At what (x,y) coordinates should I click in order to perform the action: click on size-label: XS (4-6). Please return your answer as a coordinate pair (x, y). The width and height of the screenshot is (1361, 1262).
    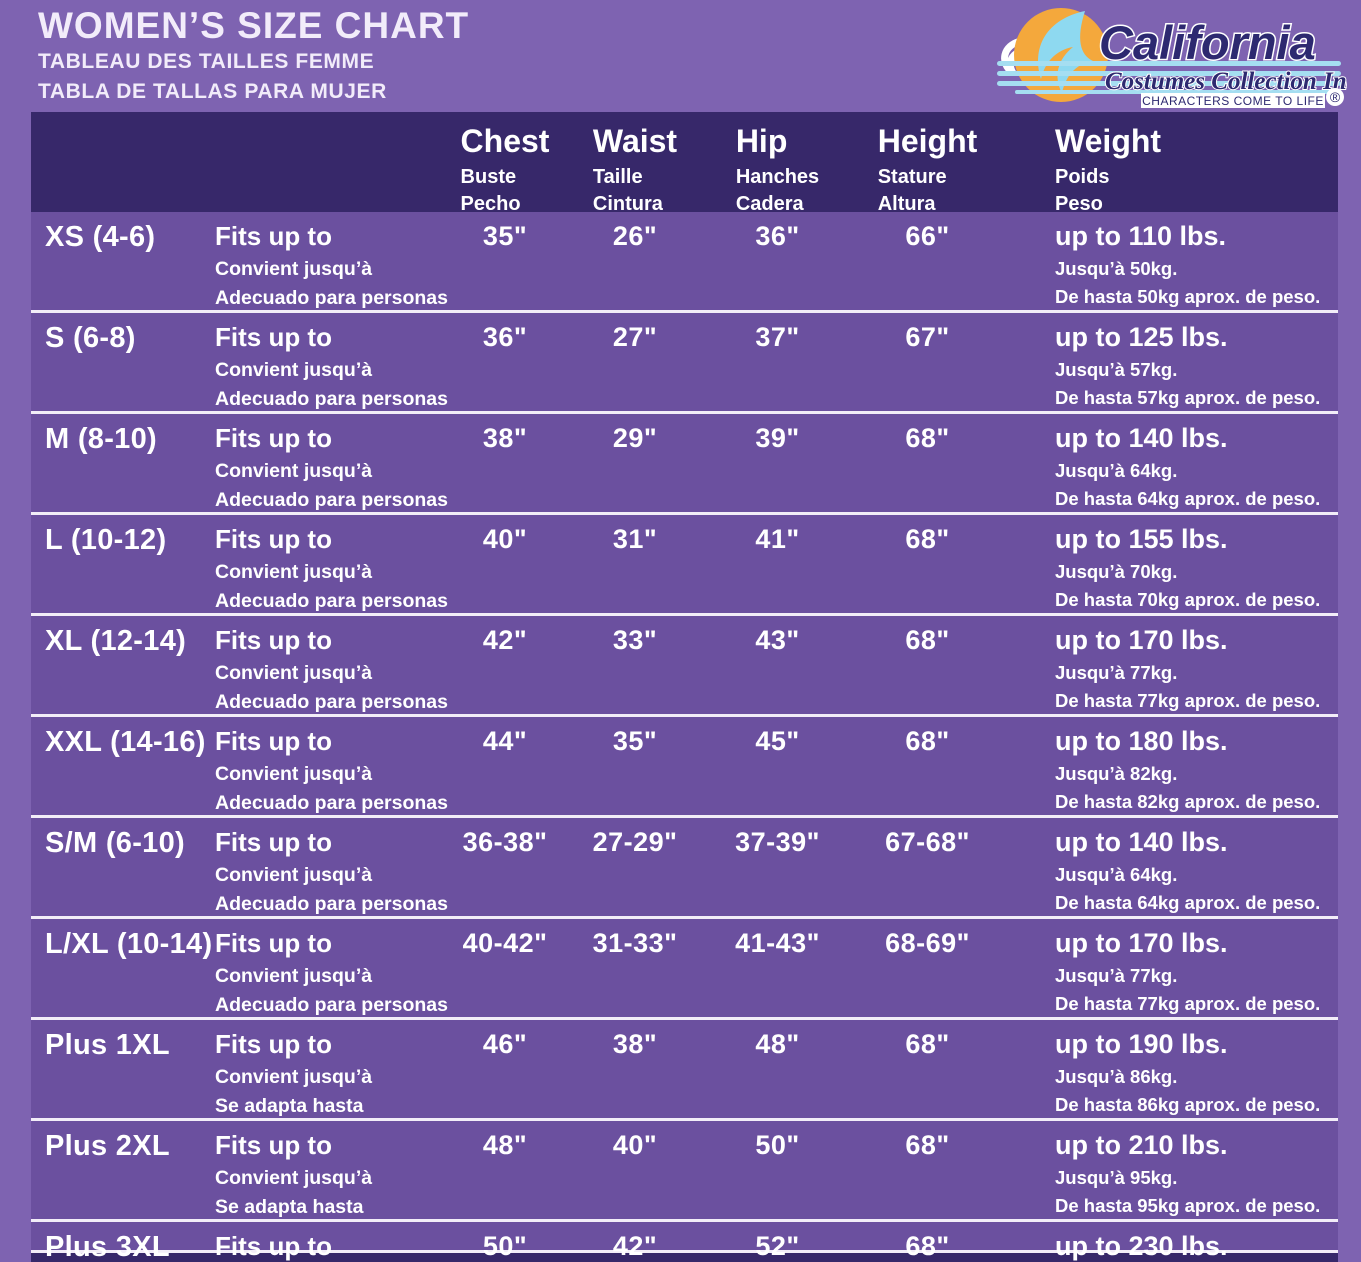
    Looking at the image, I should click on (100, 237).